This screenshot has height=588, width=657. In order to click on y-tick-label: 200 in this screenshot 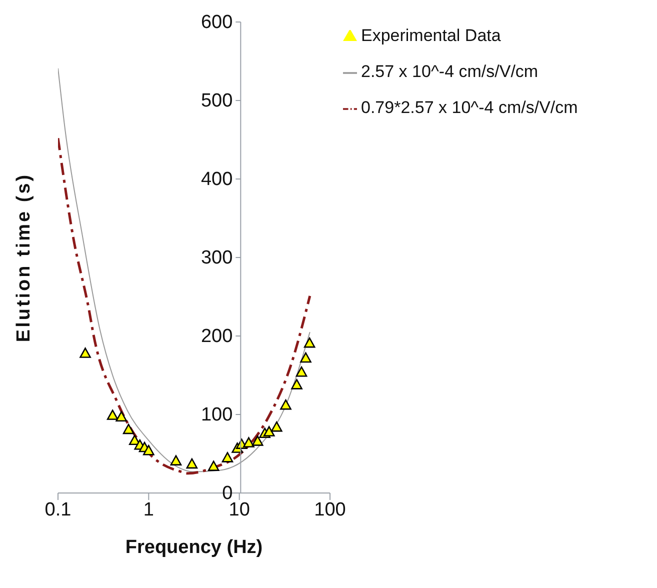, I will do `click(216, 336)`.